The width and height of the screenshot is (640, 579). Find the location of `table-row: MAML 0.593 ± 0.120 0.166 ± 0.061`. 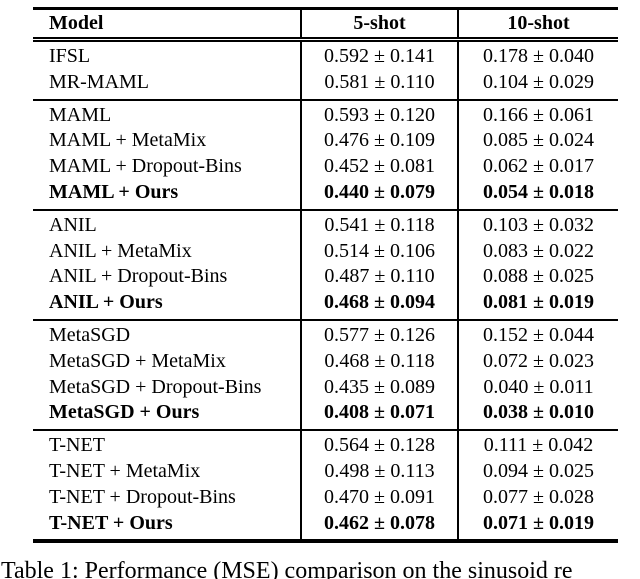

table-row: MAML 0.593 ± 0.120 0.166 ± 0.061 is located at coordinates (325, 113).